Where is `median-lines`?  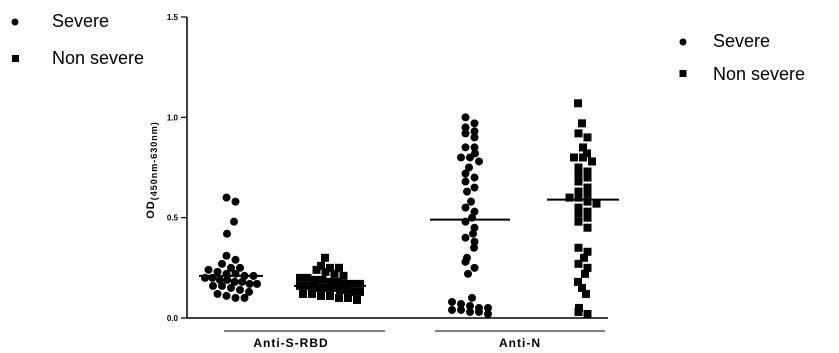 median-lines is located at coordinates (409, 242).